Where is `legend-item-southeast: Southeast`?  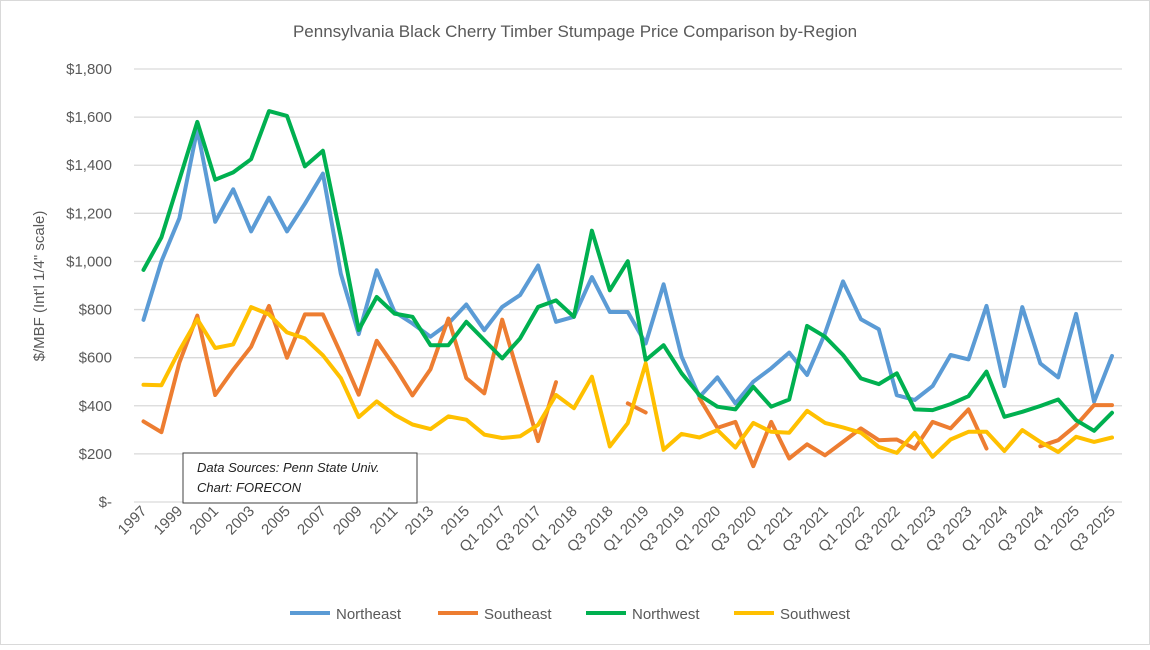 legend-item-southeast: Southeast is located at coordinates (495, 614).